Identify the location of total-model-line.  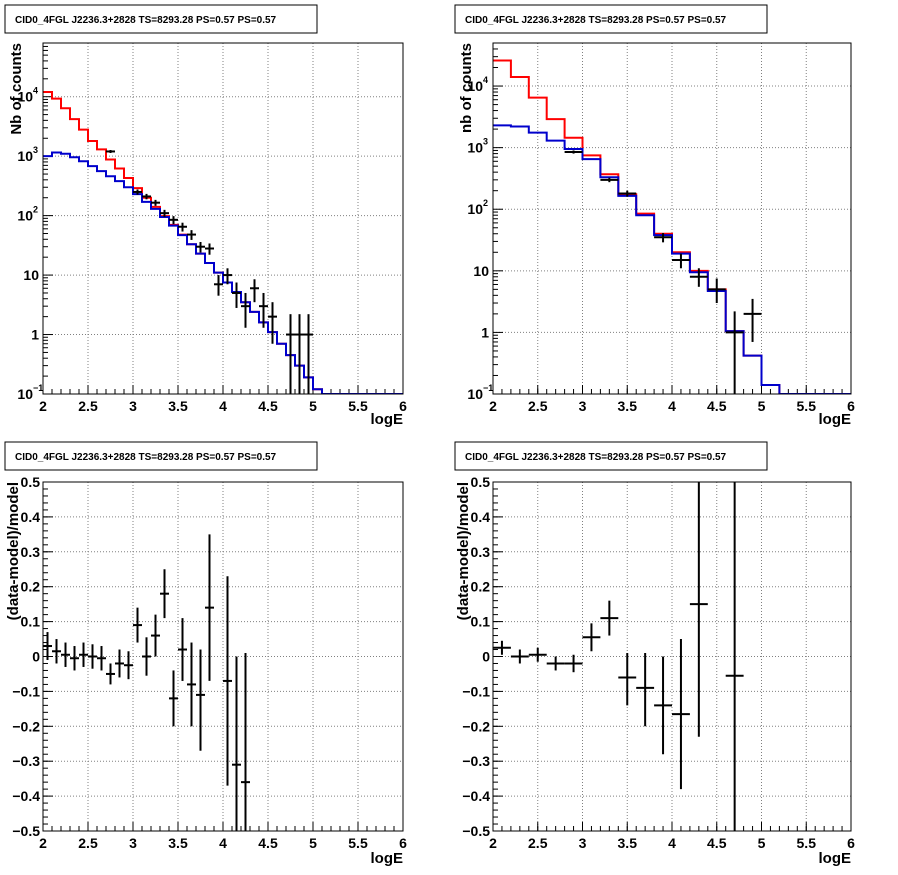
(223, 242).